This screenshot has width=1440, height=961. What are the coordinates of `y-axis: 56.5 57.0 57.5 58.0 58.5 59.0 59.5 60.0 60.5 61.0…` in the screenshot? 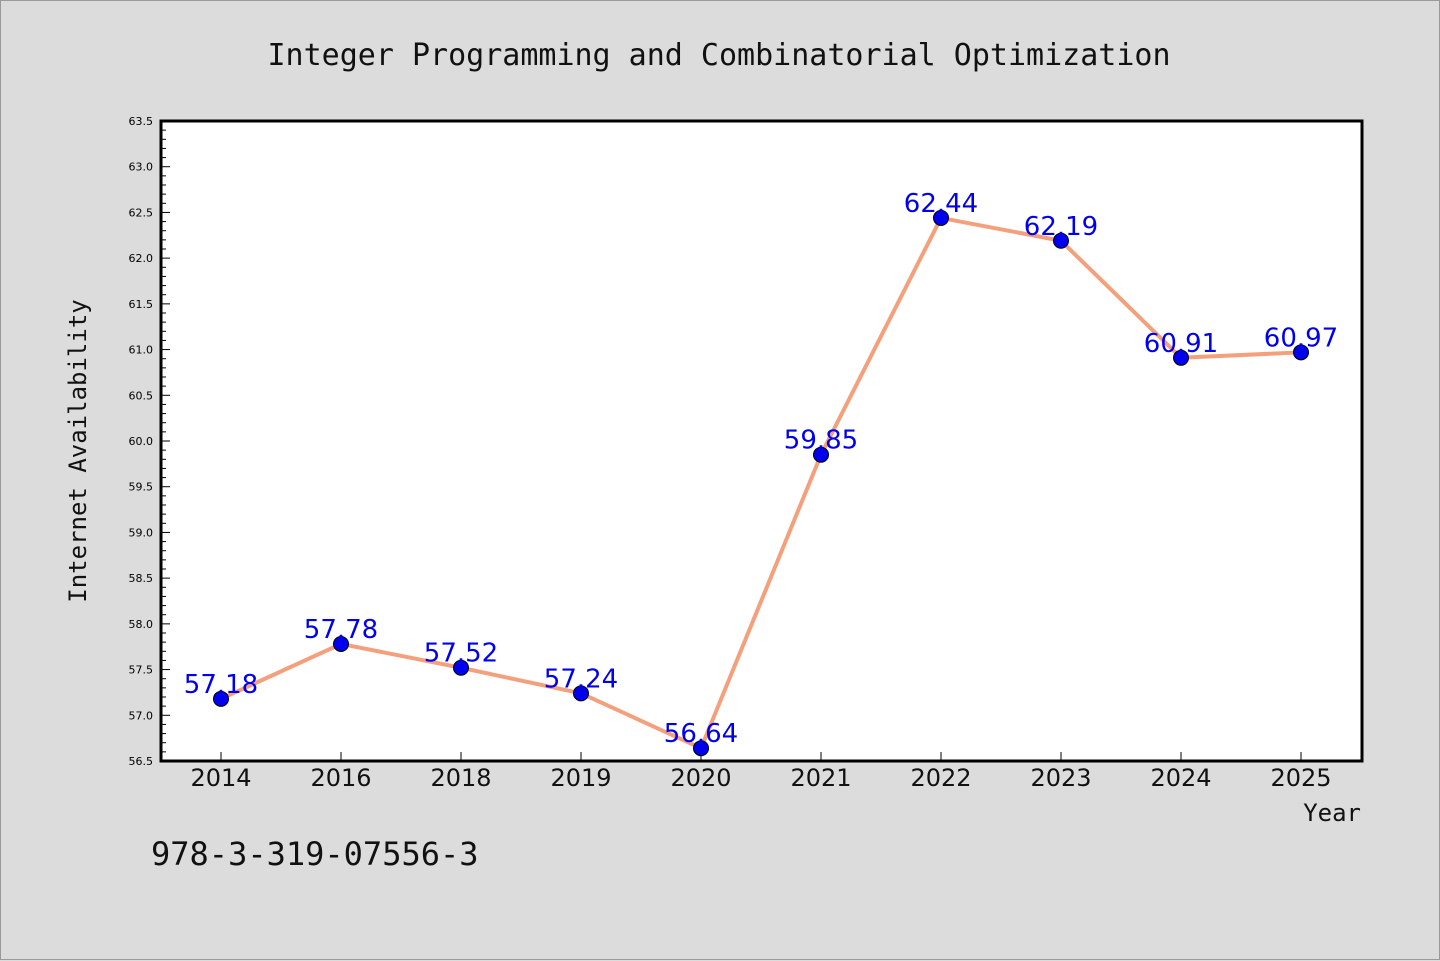 It's located at (149, 441).